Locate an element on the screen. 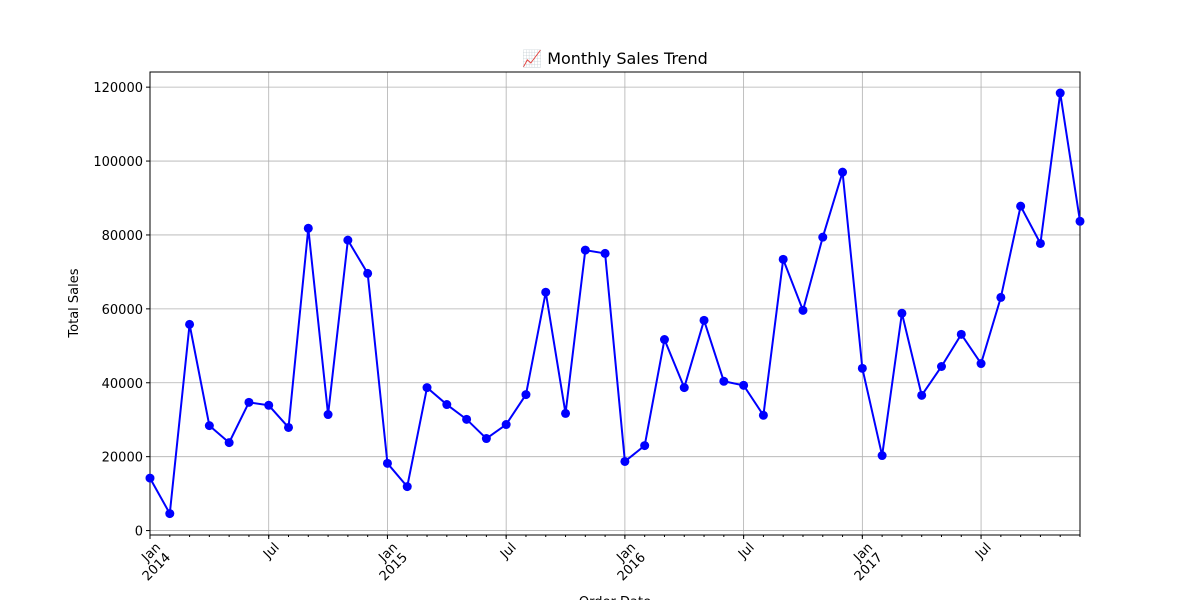  y-tick-label: 40000 is located at coordinates (122, 384).